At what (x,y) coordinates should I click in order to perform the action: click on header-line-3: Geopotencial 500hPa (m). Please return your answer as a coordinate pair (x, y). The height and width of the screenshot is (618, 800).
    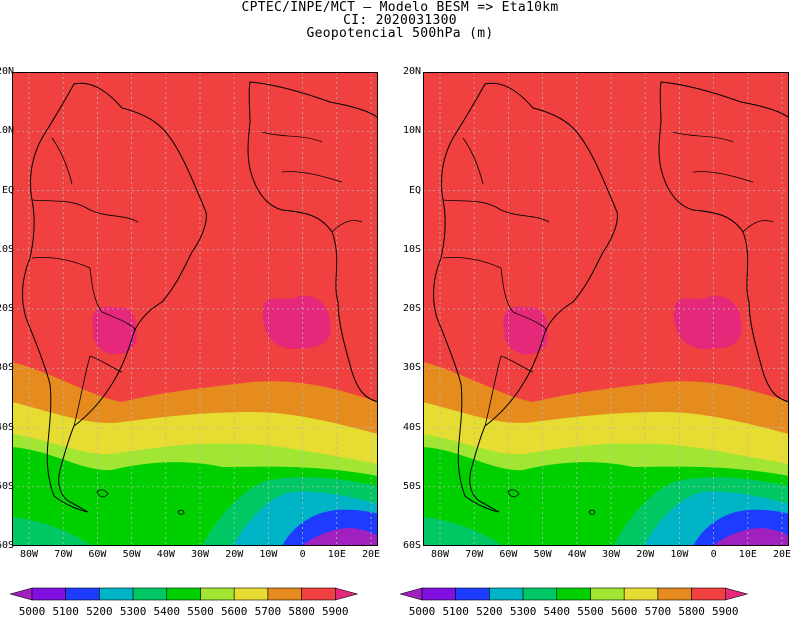
    Looking at the image, I should click on (400, 33).